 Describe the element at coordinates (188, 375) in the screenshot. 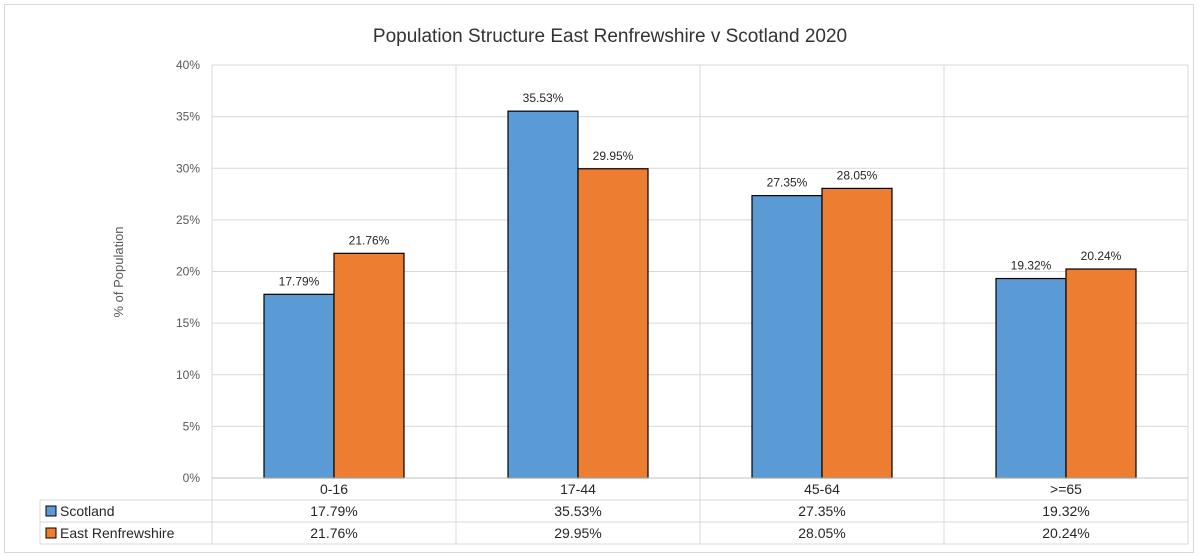

I see `y-tick-label: 10%` at that location.